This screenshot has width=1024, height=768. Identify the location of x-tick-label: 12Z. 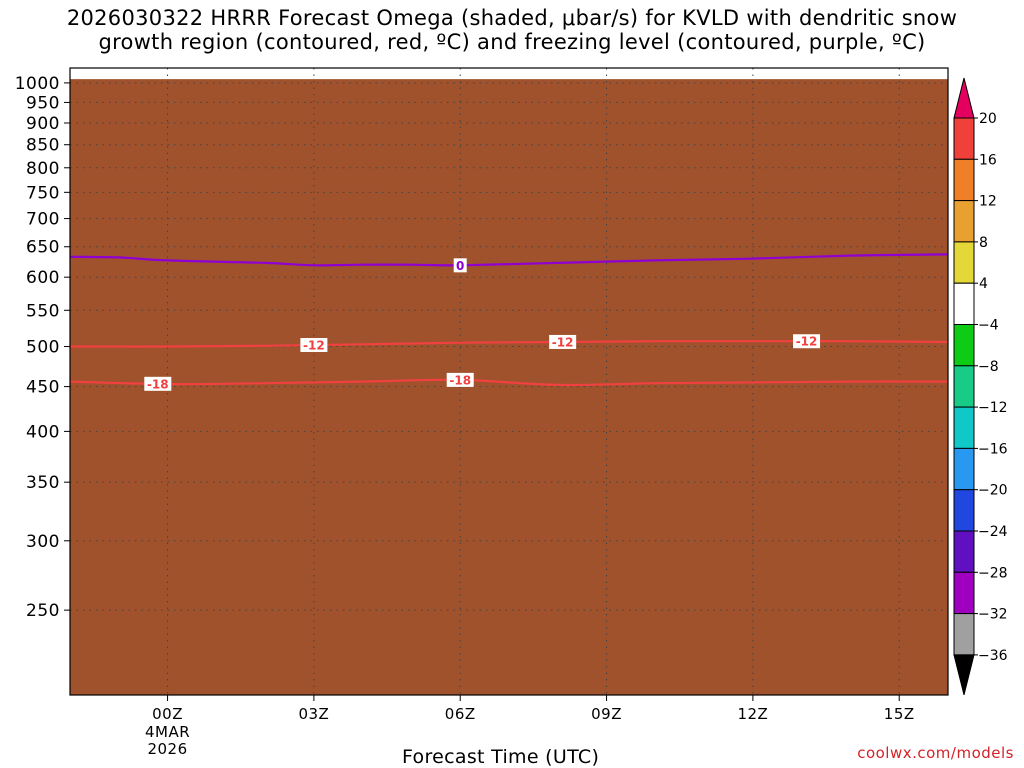
(752, 714).